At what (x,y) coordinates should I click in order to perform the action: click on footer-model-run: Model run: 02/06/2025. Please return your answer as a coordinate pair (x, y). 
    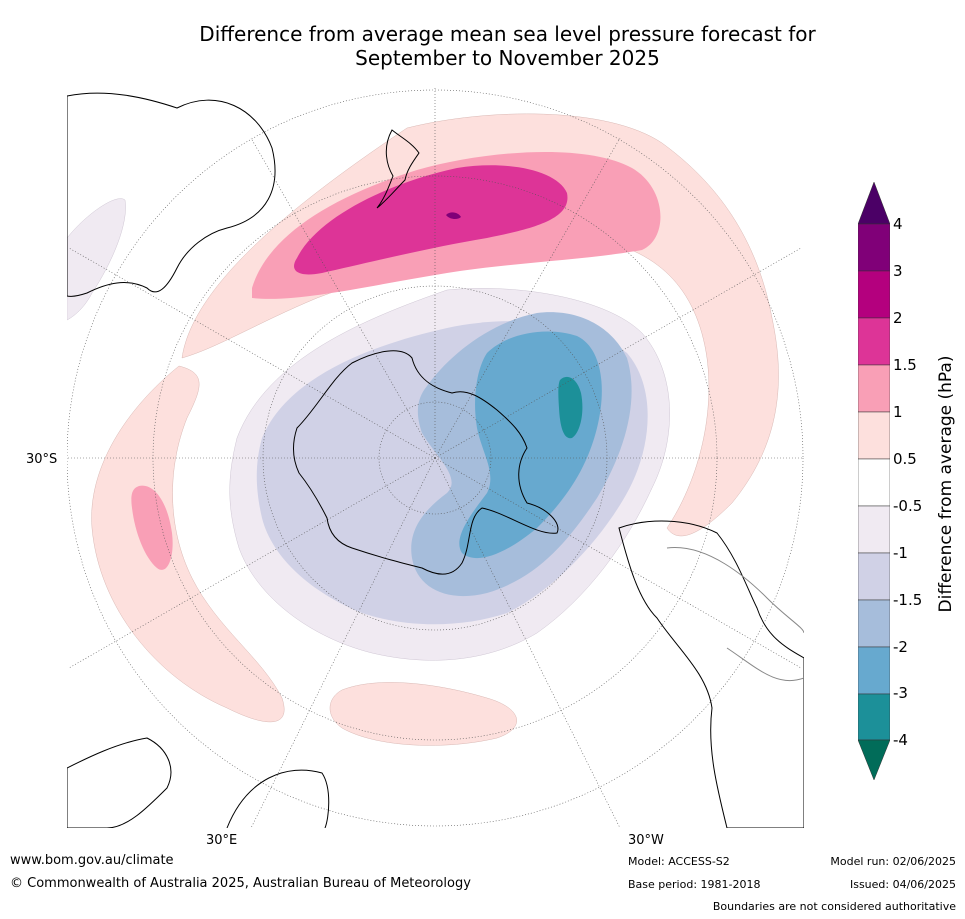
    Looking at the image, I should click on (893, 861).